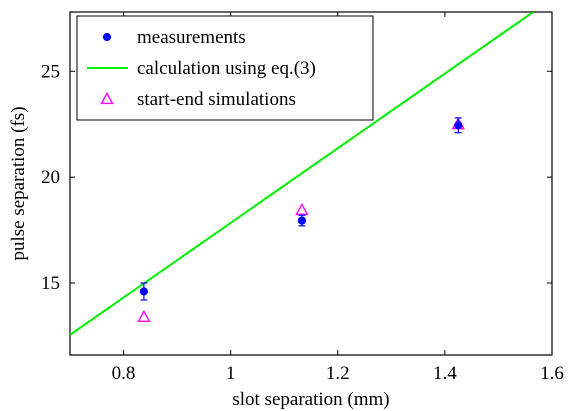 The width and height of the screenshot is (571, 411). Describe the element at coordinates (338, 373) in the screenshot. I see `x-tick-label: 1.2` at that location.